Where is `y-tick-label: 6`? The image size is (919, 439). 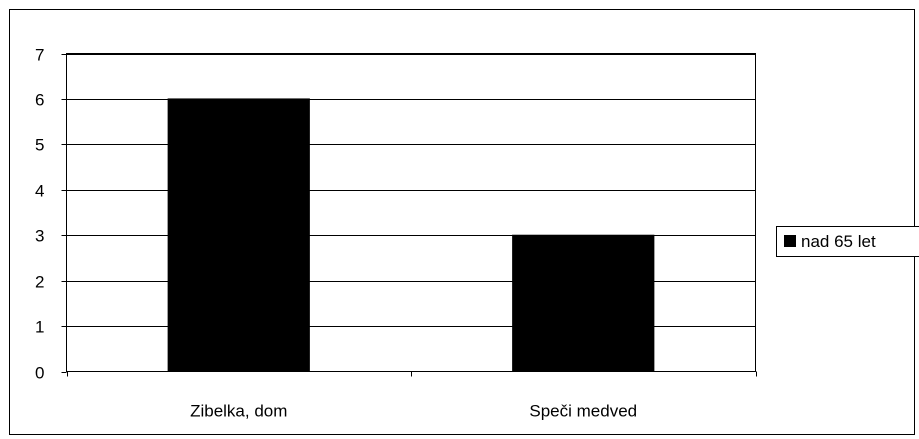
y-tick-label: 6 is located at coordinates (39, 100).